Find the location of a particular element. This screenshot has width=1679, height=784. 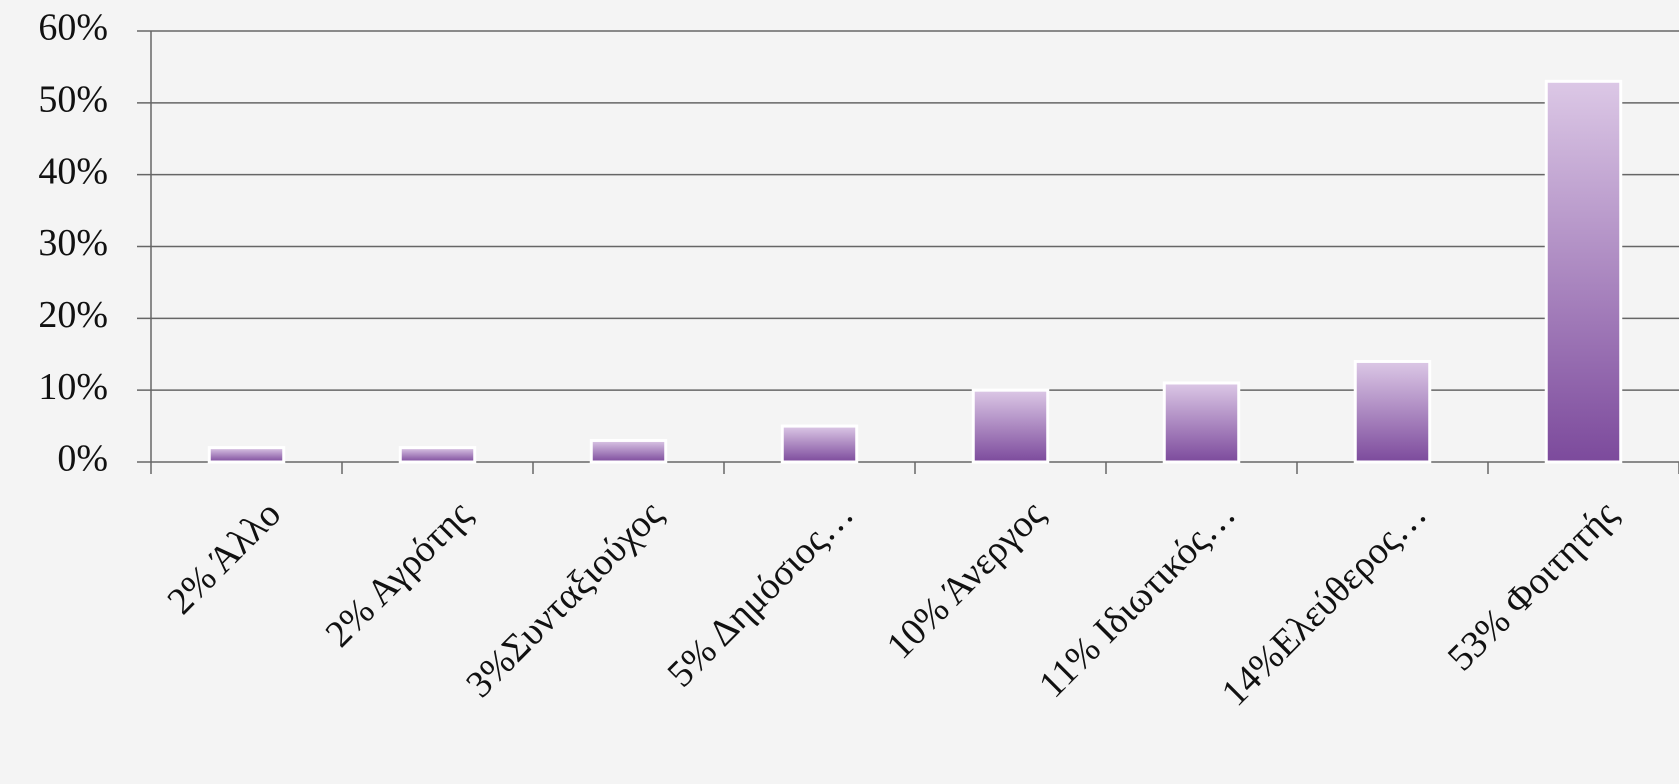

x-tick-label: 10% Άνεργος is located at coordinates (966, 580).